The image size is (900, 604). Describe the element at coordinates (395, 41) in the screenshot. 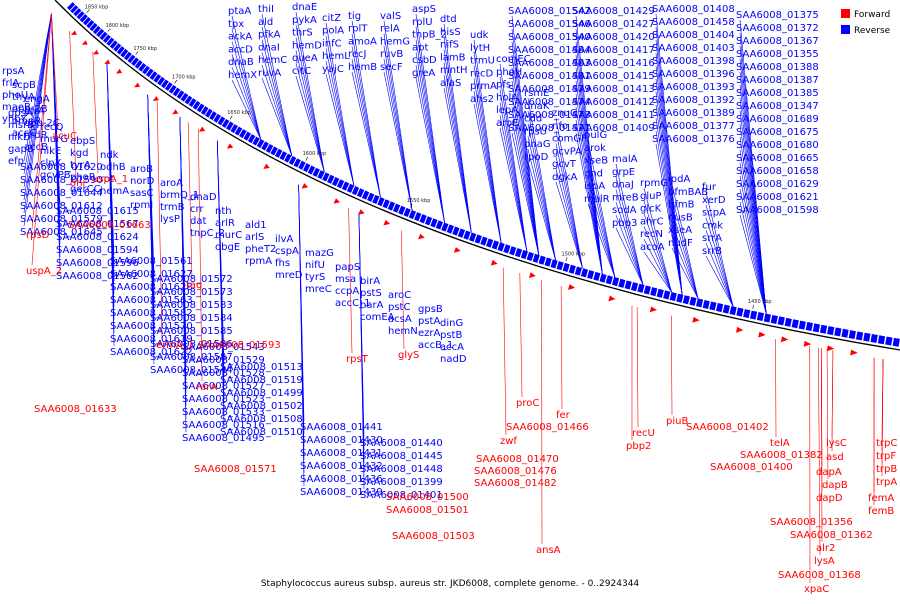

I see `reverse-gene-label: hemG` at that location.